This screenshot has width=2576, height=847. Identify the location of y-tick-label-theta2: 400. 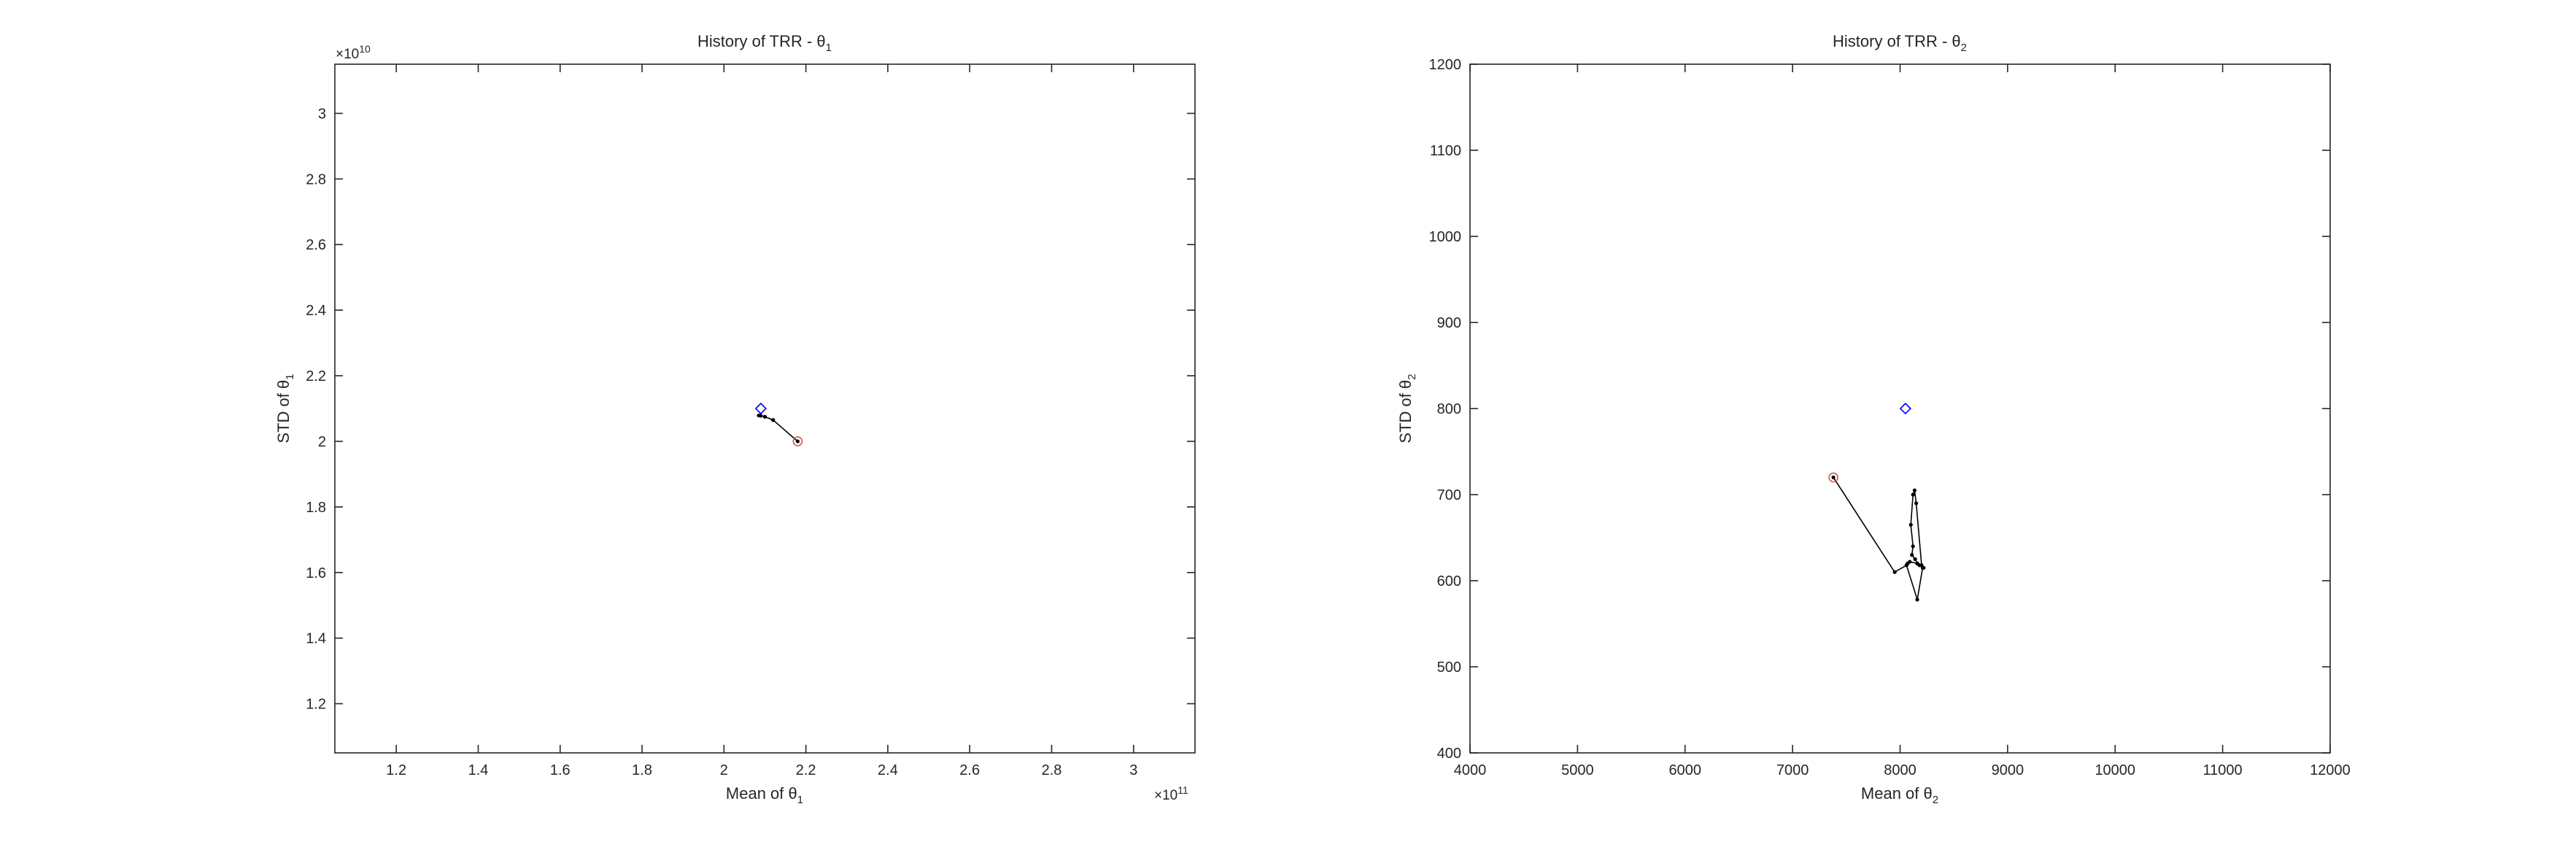
(1449, 754).